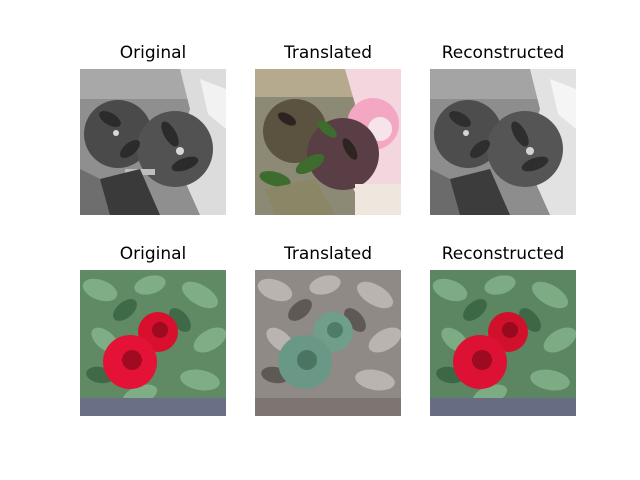 This screenshot has height=480, width=640. Describe the element at coordinates (153, 343) in the screenshot. I see `red-rose-image` at that location.